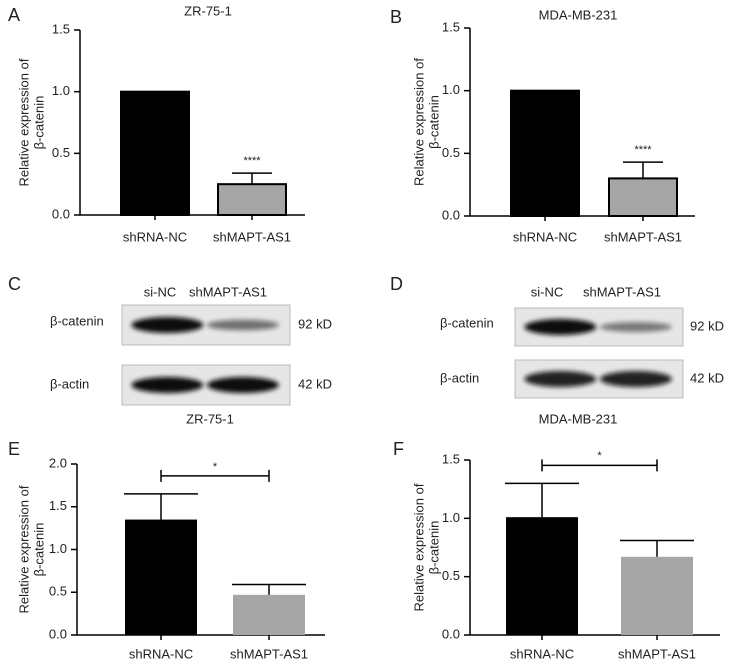  Describe the element at coordinates (396, 284) in the screenshot. I see `panel-label: D` at that location.